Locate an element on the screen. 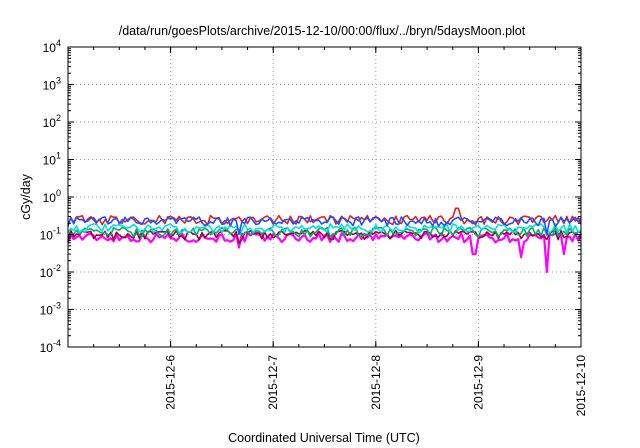 The width and height of the screenshot is (640, 448). series-group is located at coordinates (324, 240).